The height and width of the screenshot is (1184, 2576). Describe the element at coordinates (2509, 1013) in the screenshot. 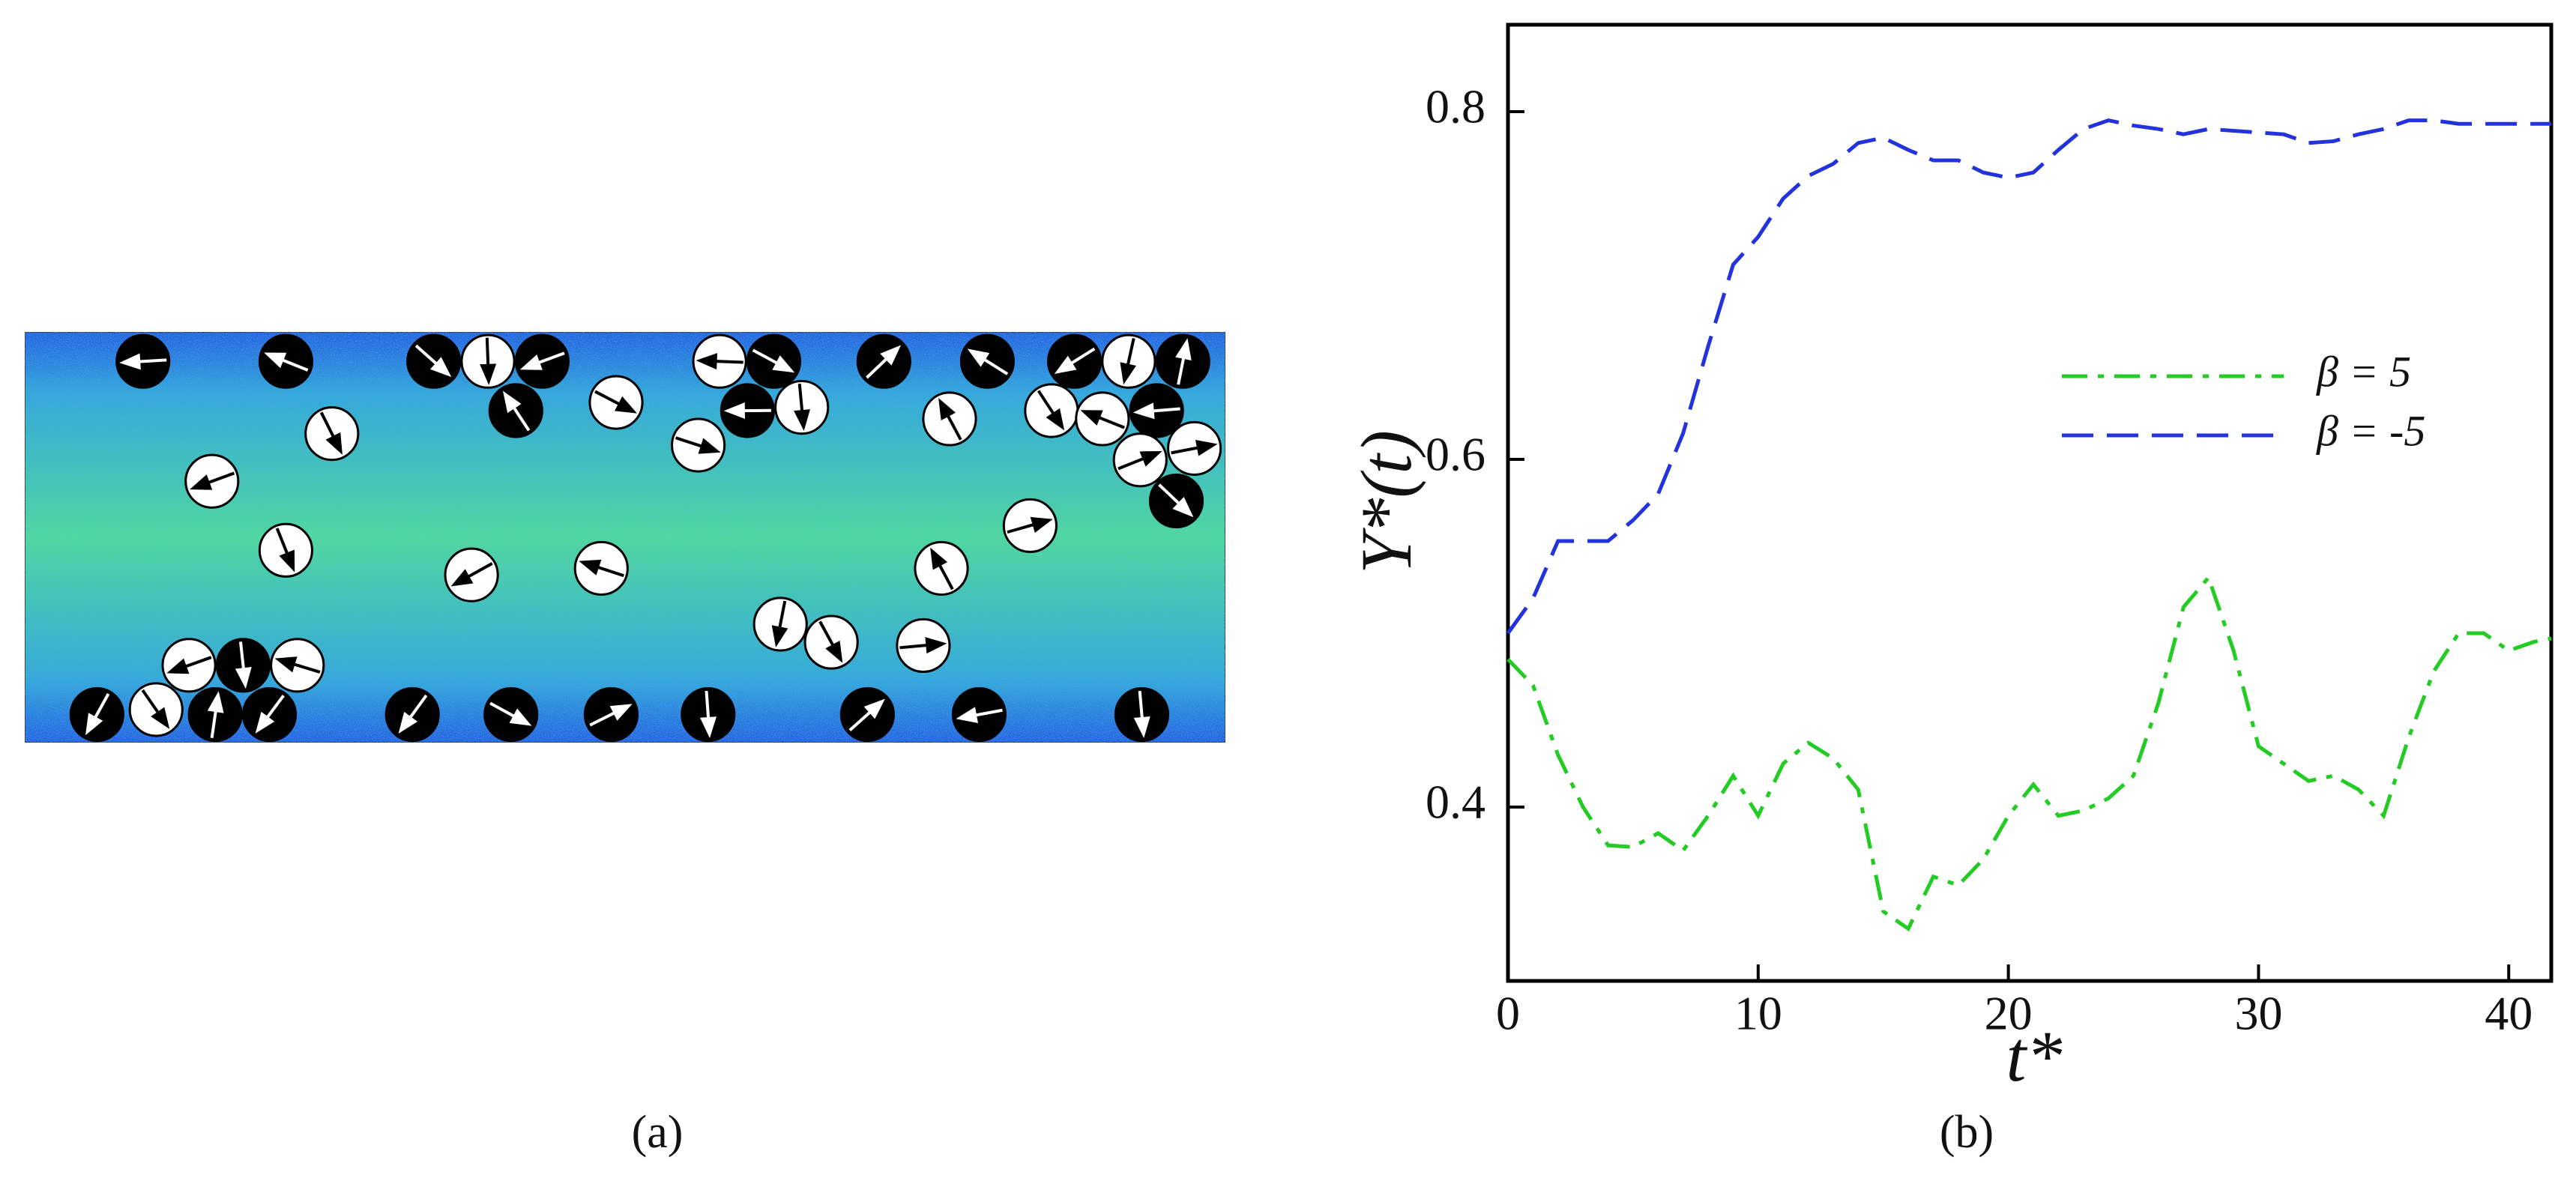

I see `x-tick-label: 40` at that location.